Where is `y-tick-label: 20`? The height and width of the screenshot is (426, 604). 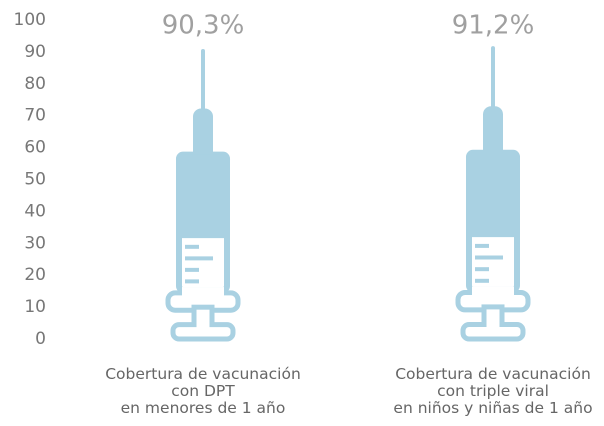 y-tick-label: 20 is located at coordinates (35, 275).